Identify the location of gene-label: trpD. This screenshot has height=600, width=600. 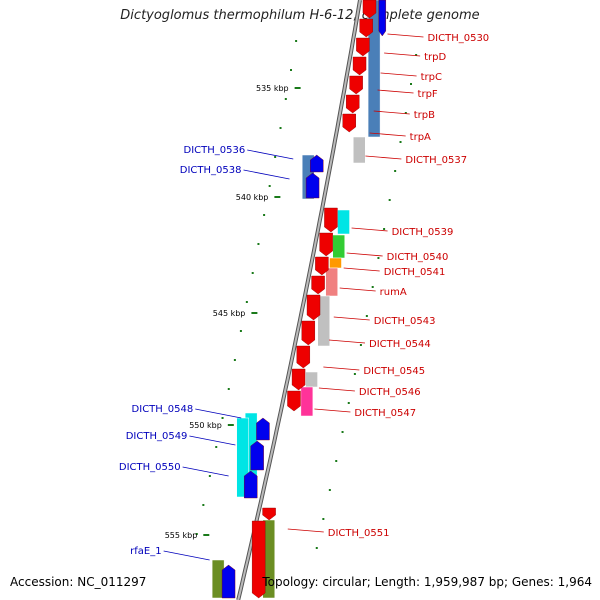
(435, 57).